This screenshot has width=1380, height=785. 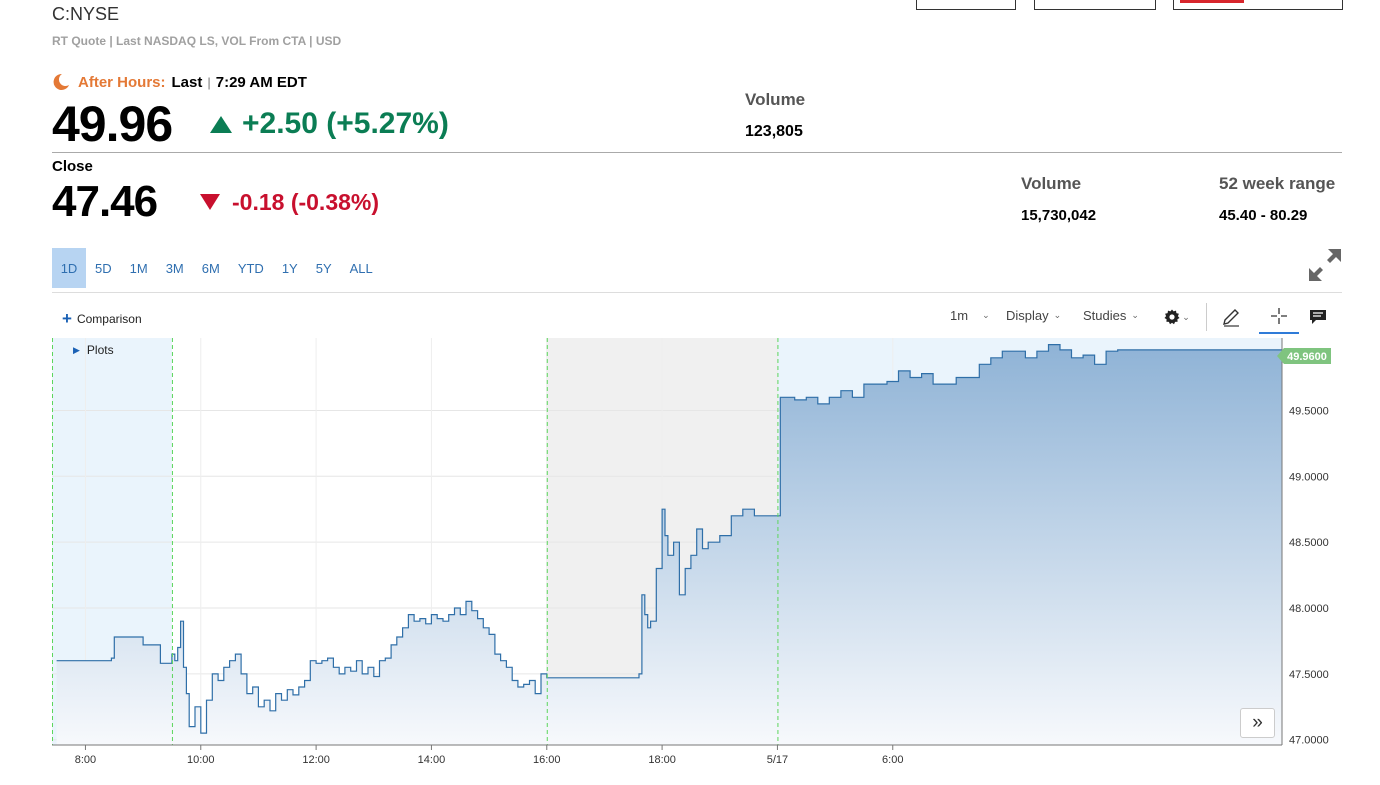 I want to click on gear-icon, so click(x=1172, y=317).